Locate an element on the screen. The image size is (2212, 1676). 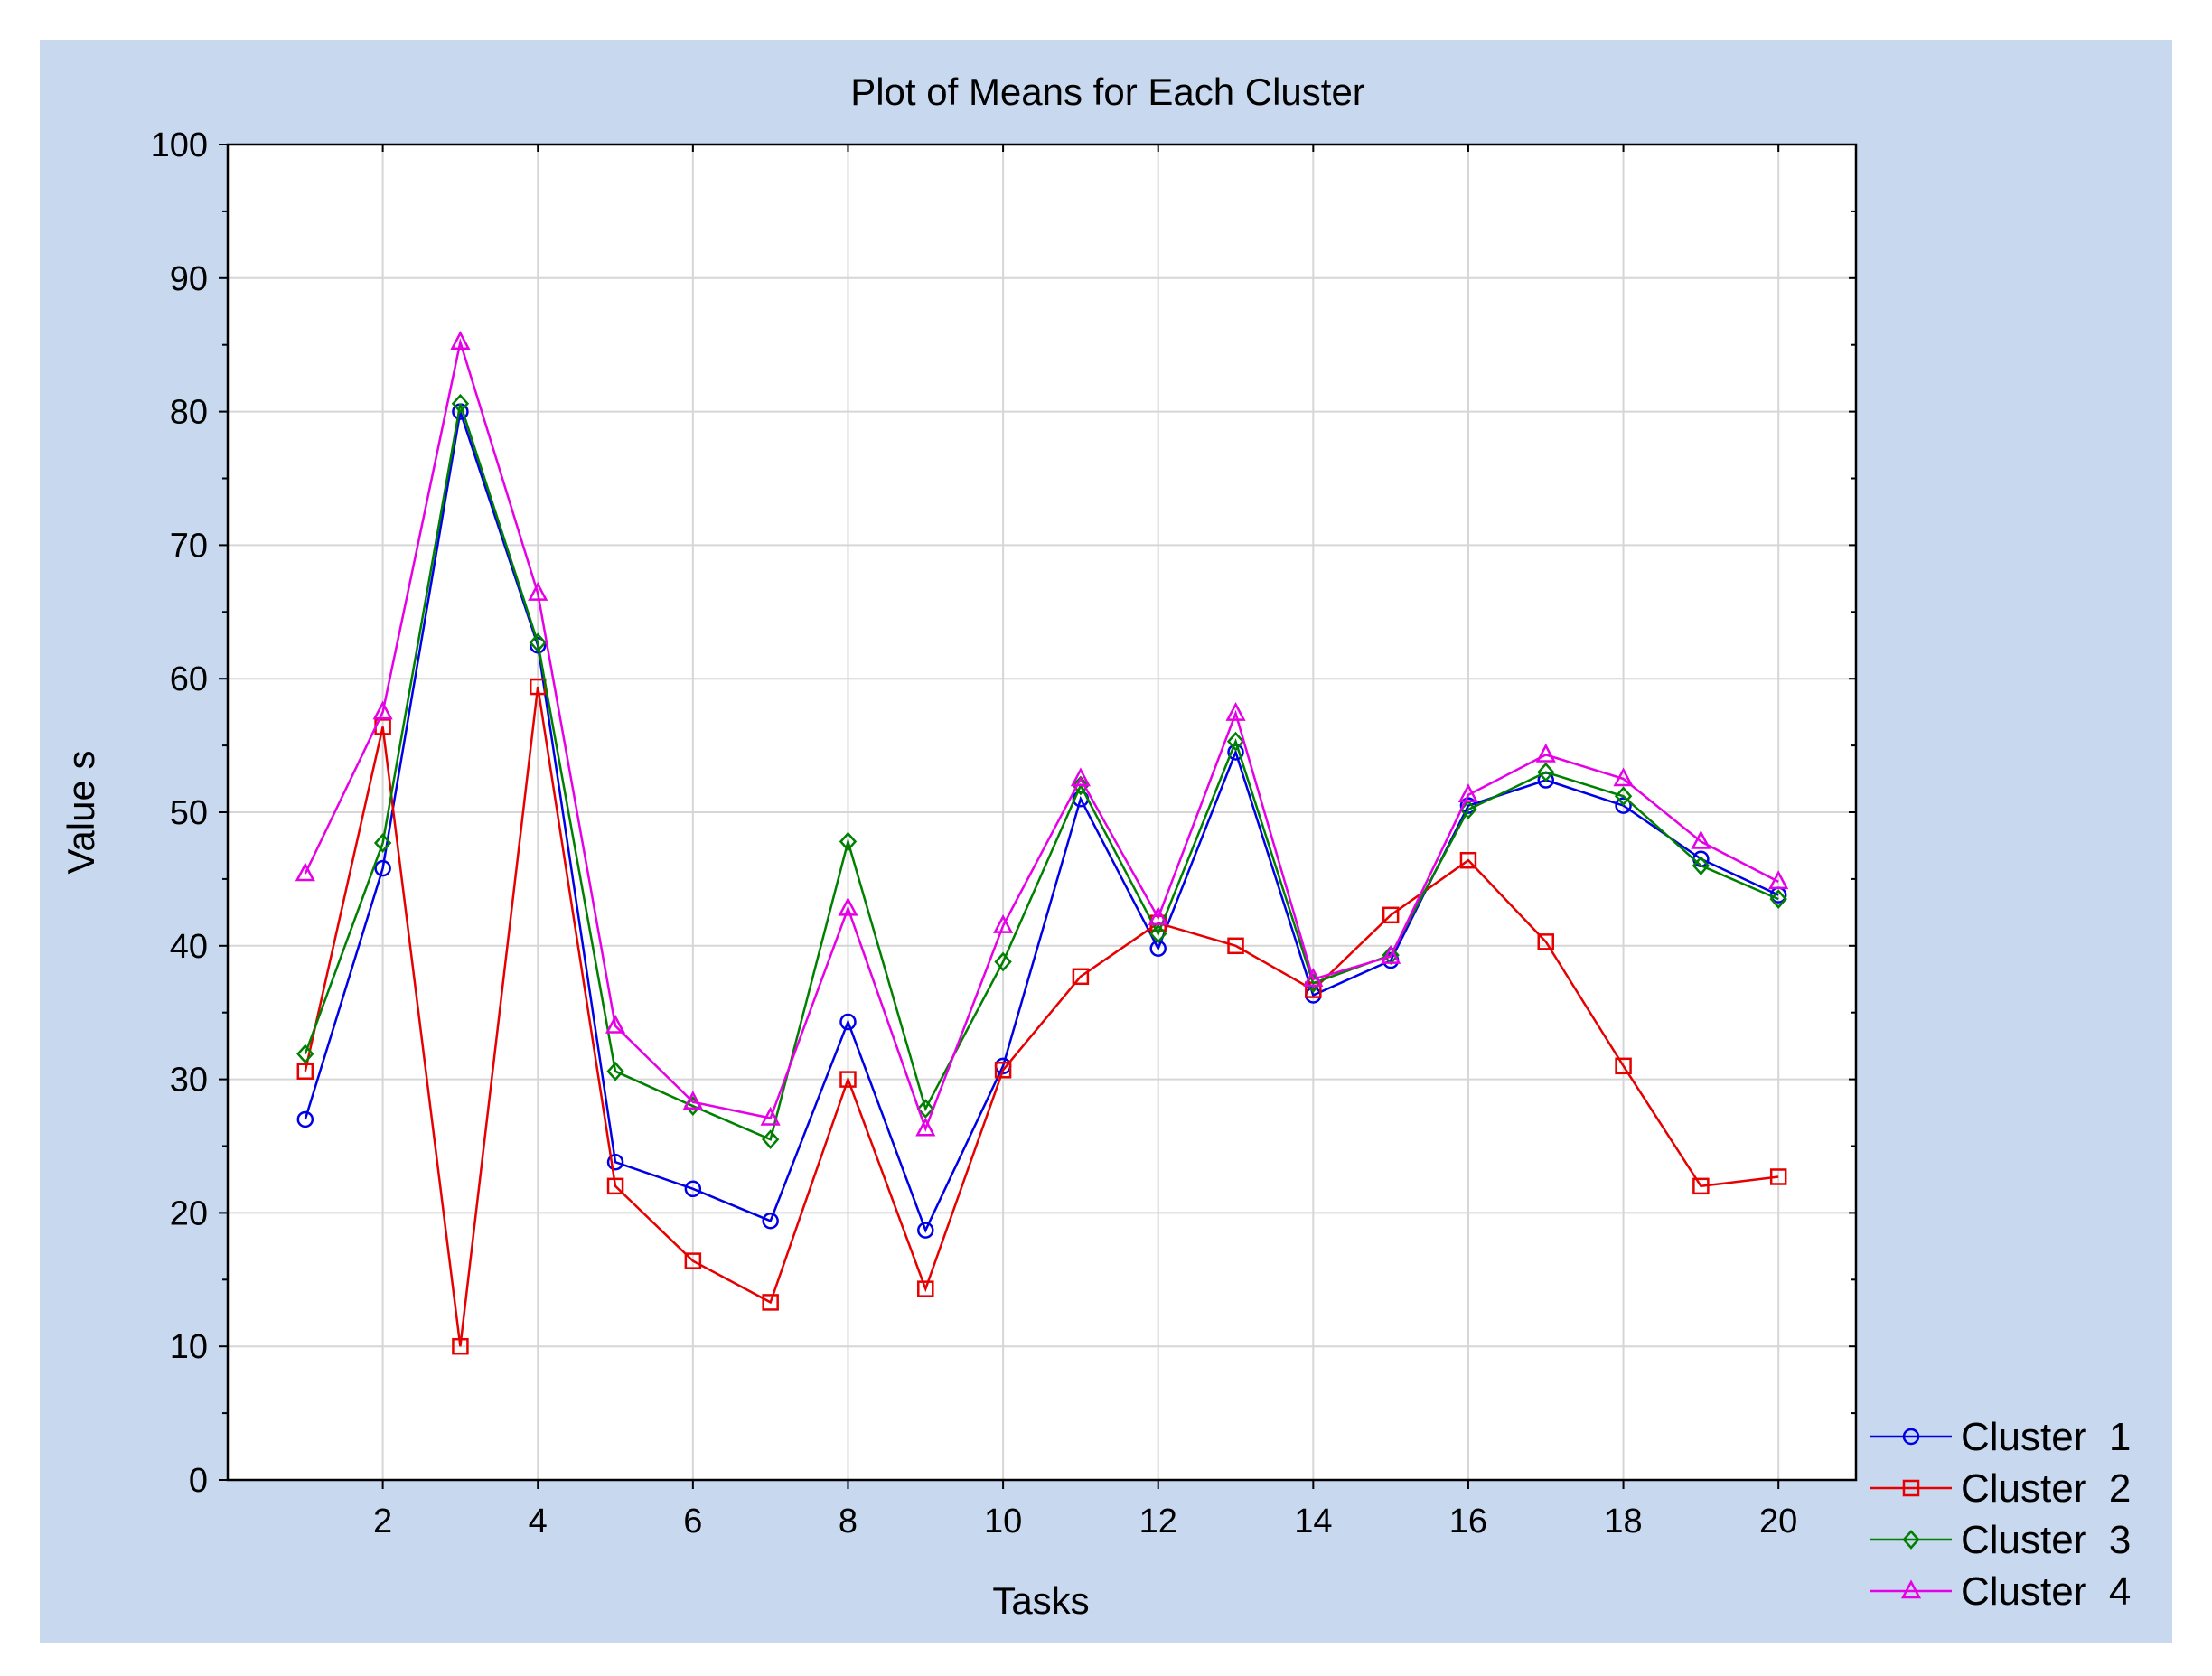
x-tick-label: 14 is located at coordinates (1313, 1521).